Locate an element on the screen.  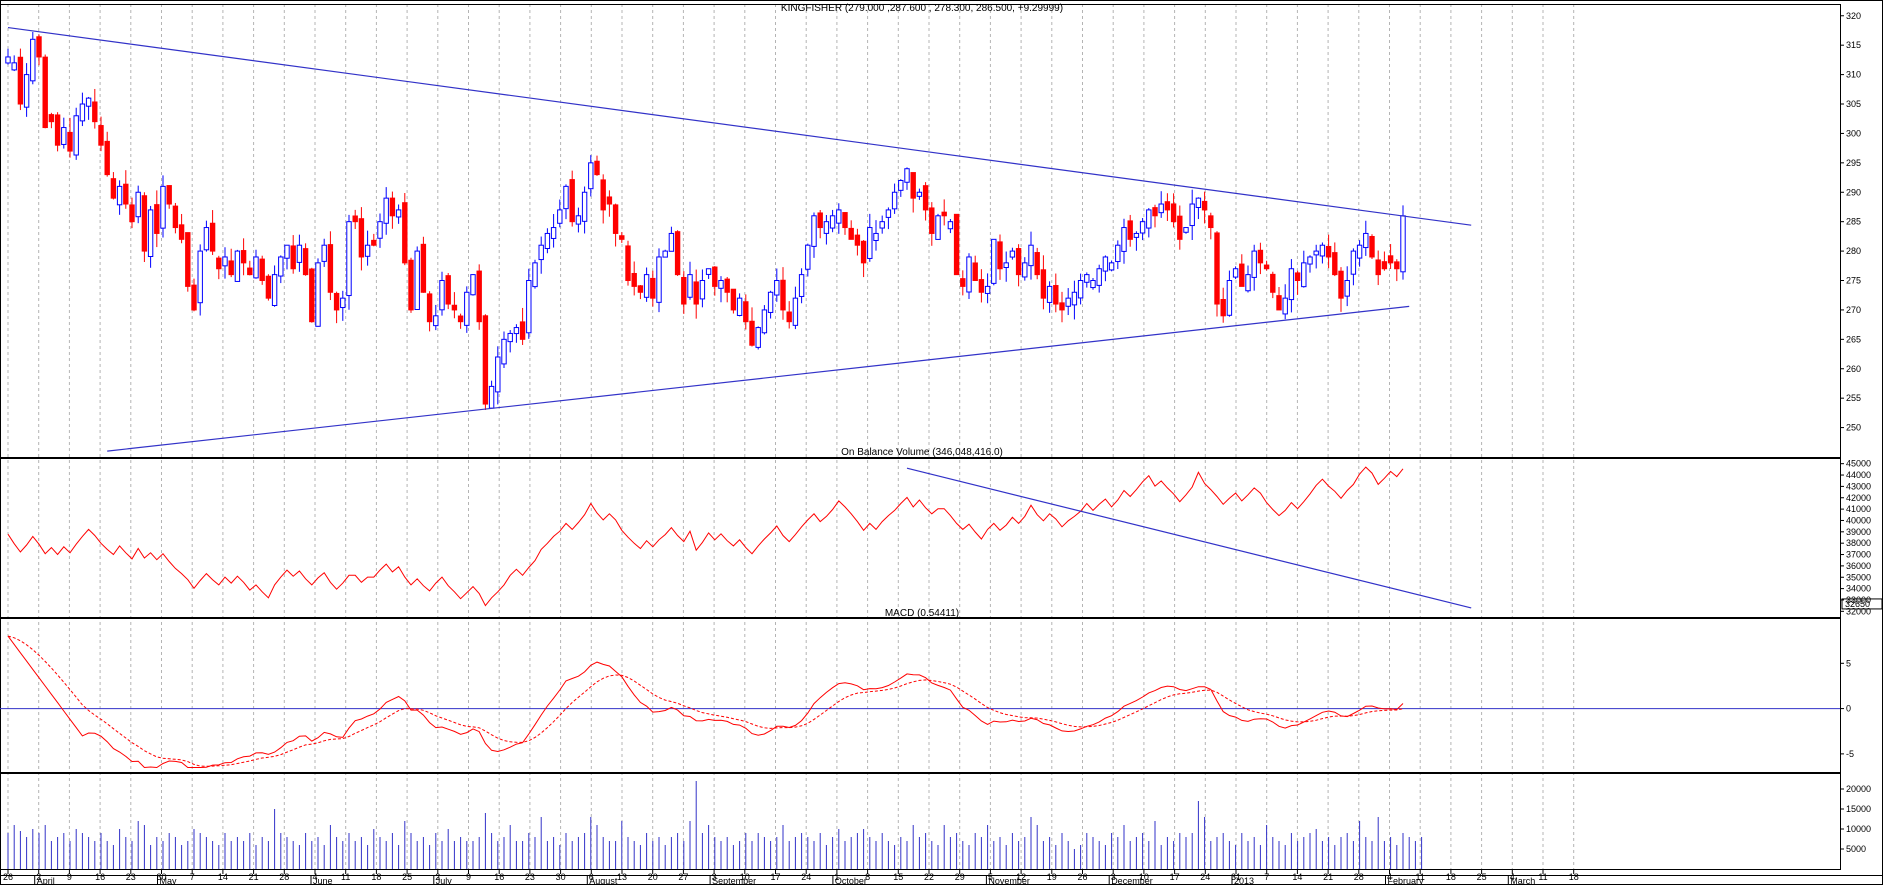
y-tick-label: 315 is located at coordinates (1853, 45).